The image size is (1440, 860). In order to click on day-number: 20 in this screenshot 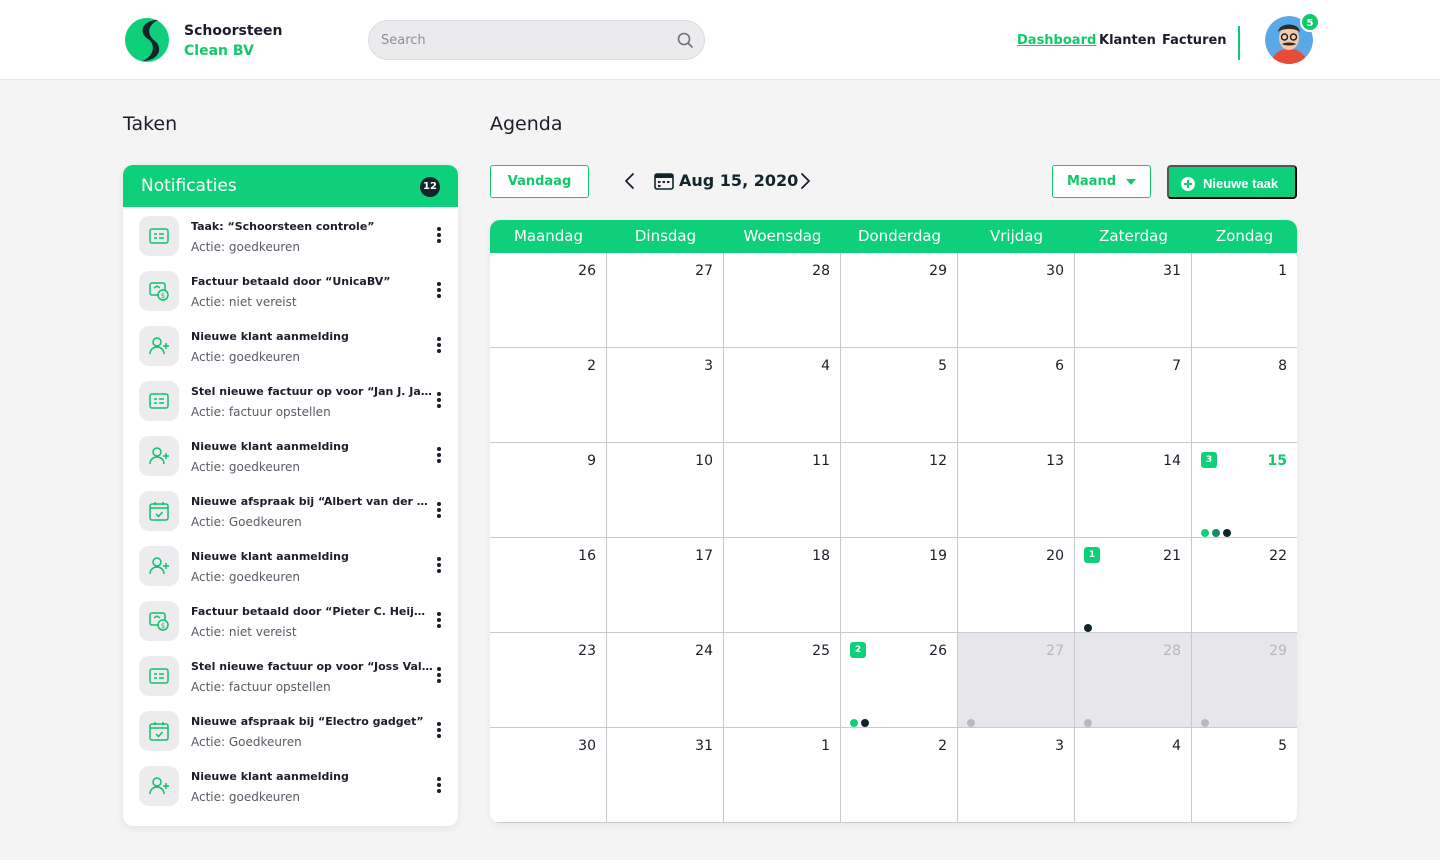, I will do `click(1055, 556)`.